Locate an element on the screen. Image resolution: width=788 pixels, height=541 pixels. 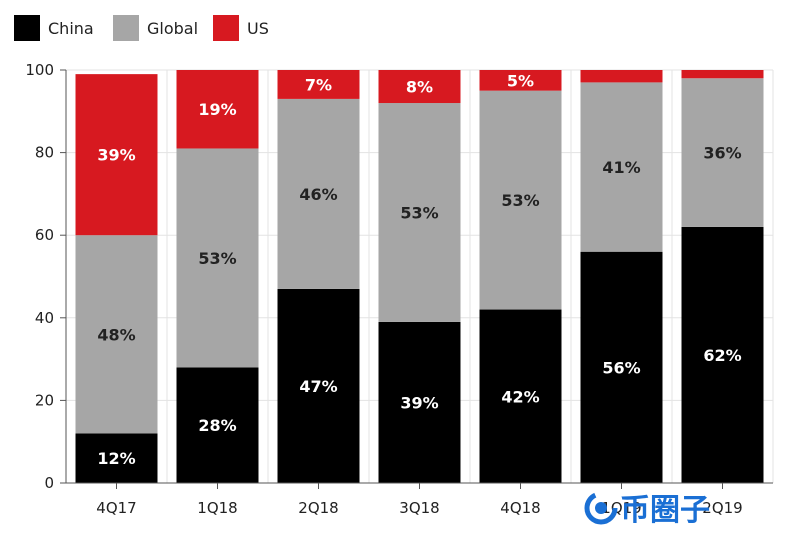
data-label-china: 28% is located at coordinates (217, 425).